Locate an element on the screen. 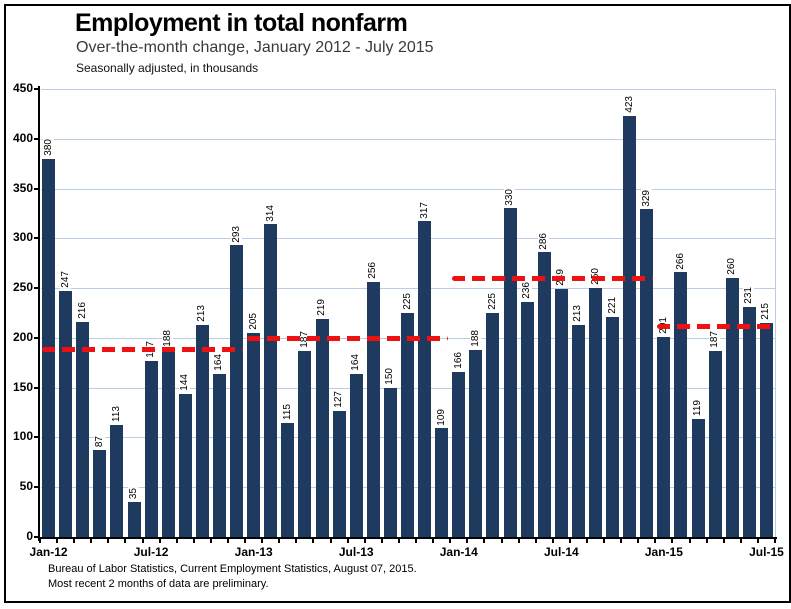 This screenshot has width=791, height=609. y-axis-label-100: 100 is located at coordinates (22, 436).